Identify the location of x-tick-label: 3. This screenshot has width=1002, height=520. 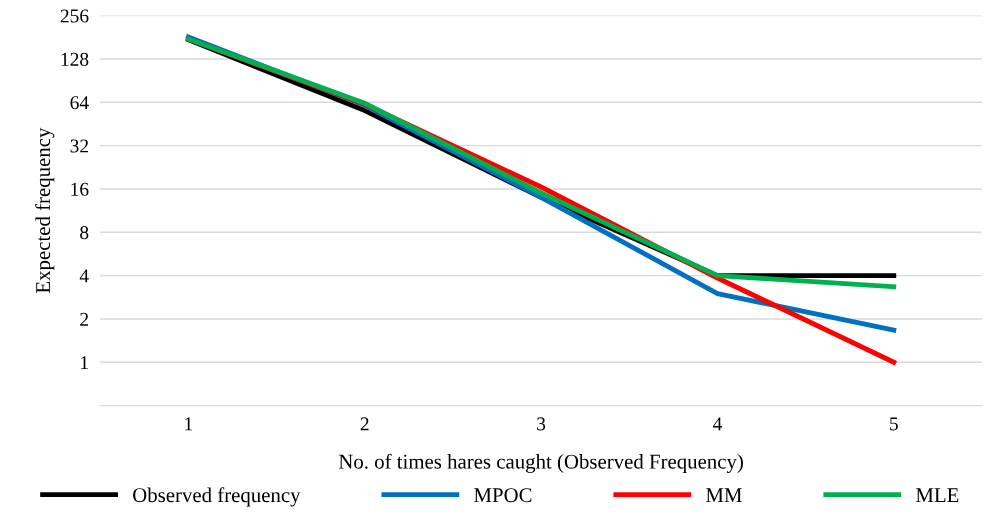
(541, 424).